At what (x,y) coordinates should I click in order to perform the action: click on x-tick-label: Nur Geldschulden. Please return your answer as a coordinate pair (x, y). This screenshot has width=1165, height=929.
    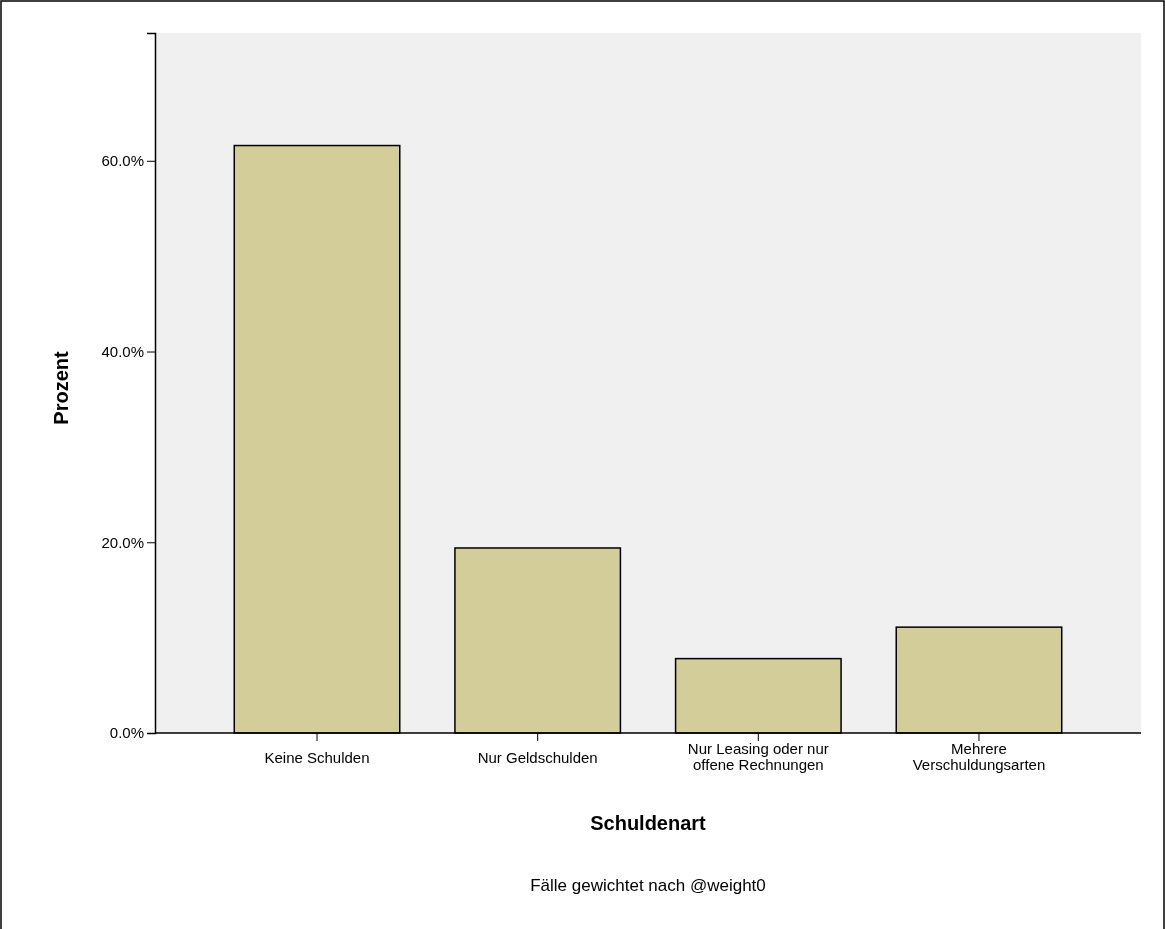
    Looking at the image, I should click on (537, 757).